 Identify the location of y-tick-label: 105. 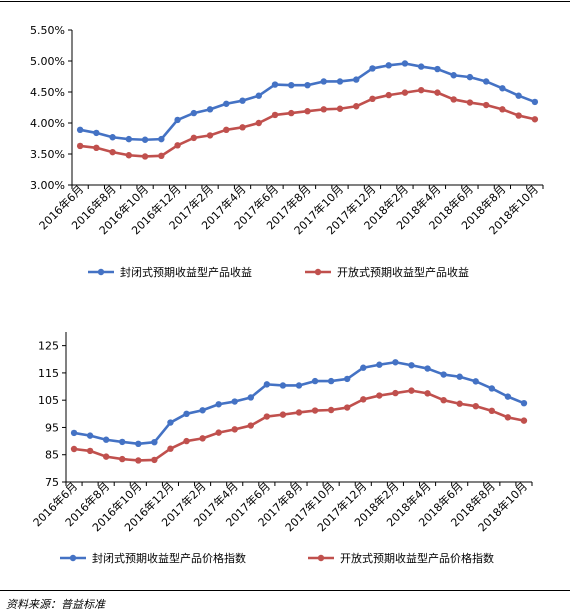
(48, 400).